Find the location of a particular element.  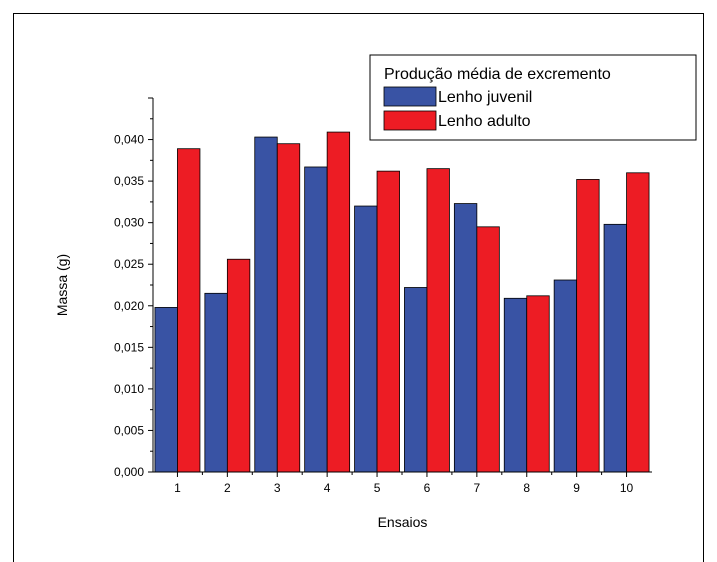

x-tick-label: 1 is located at coordinates (177, 488).